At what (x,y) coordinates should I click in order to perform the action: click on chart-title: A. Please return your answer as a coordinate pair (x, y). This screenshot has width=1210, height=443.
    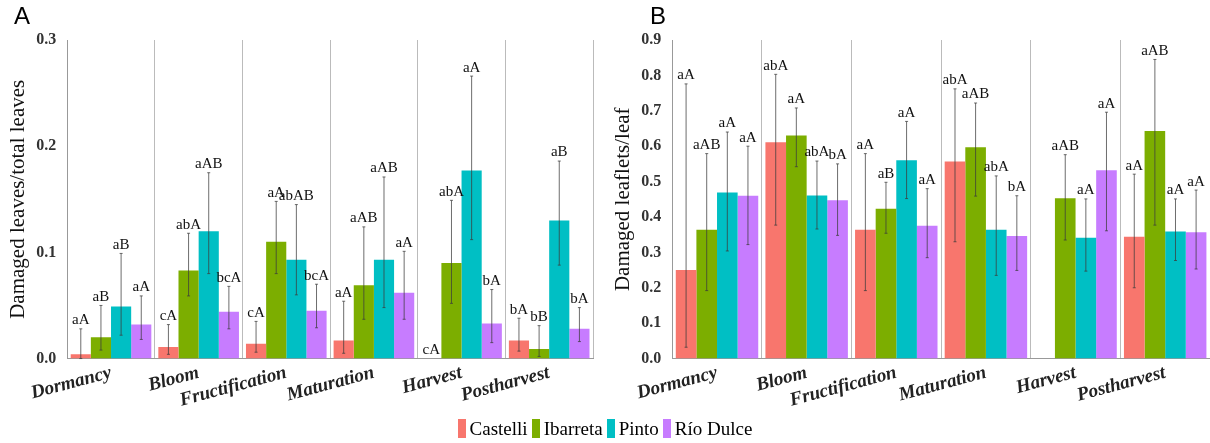
    Looking at the image, I should click on (22, 16).